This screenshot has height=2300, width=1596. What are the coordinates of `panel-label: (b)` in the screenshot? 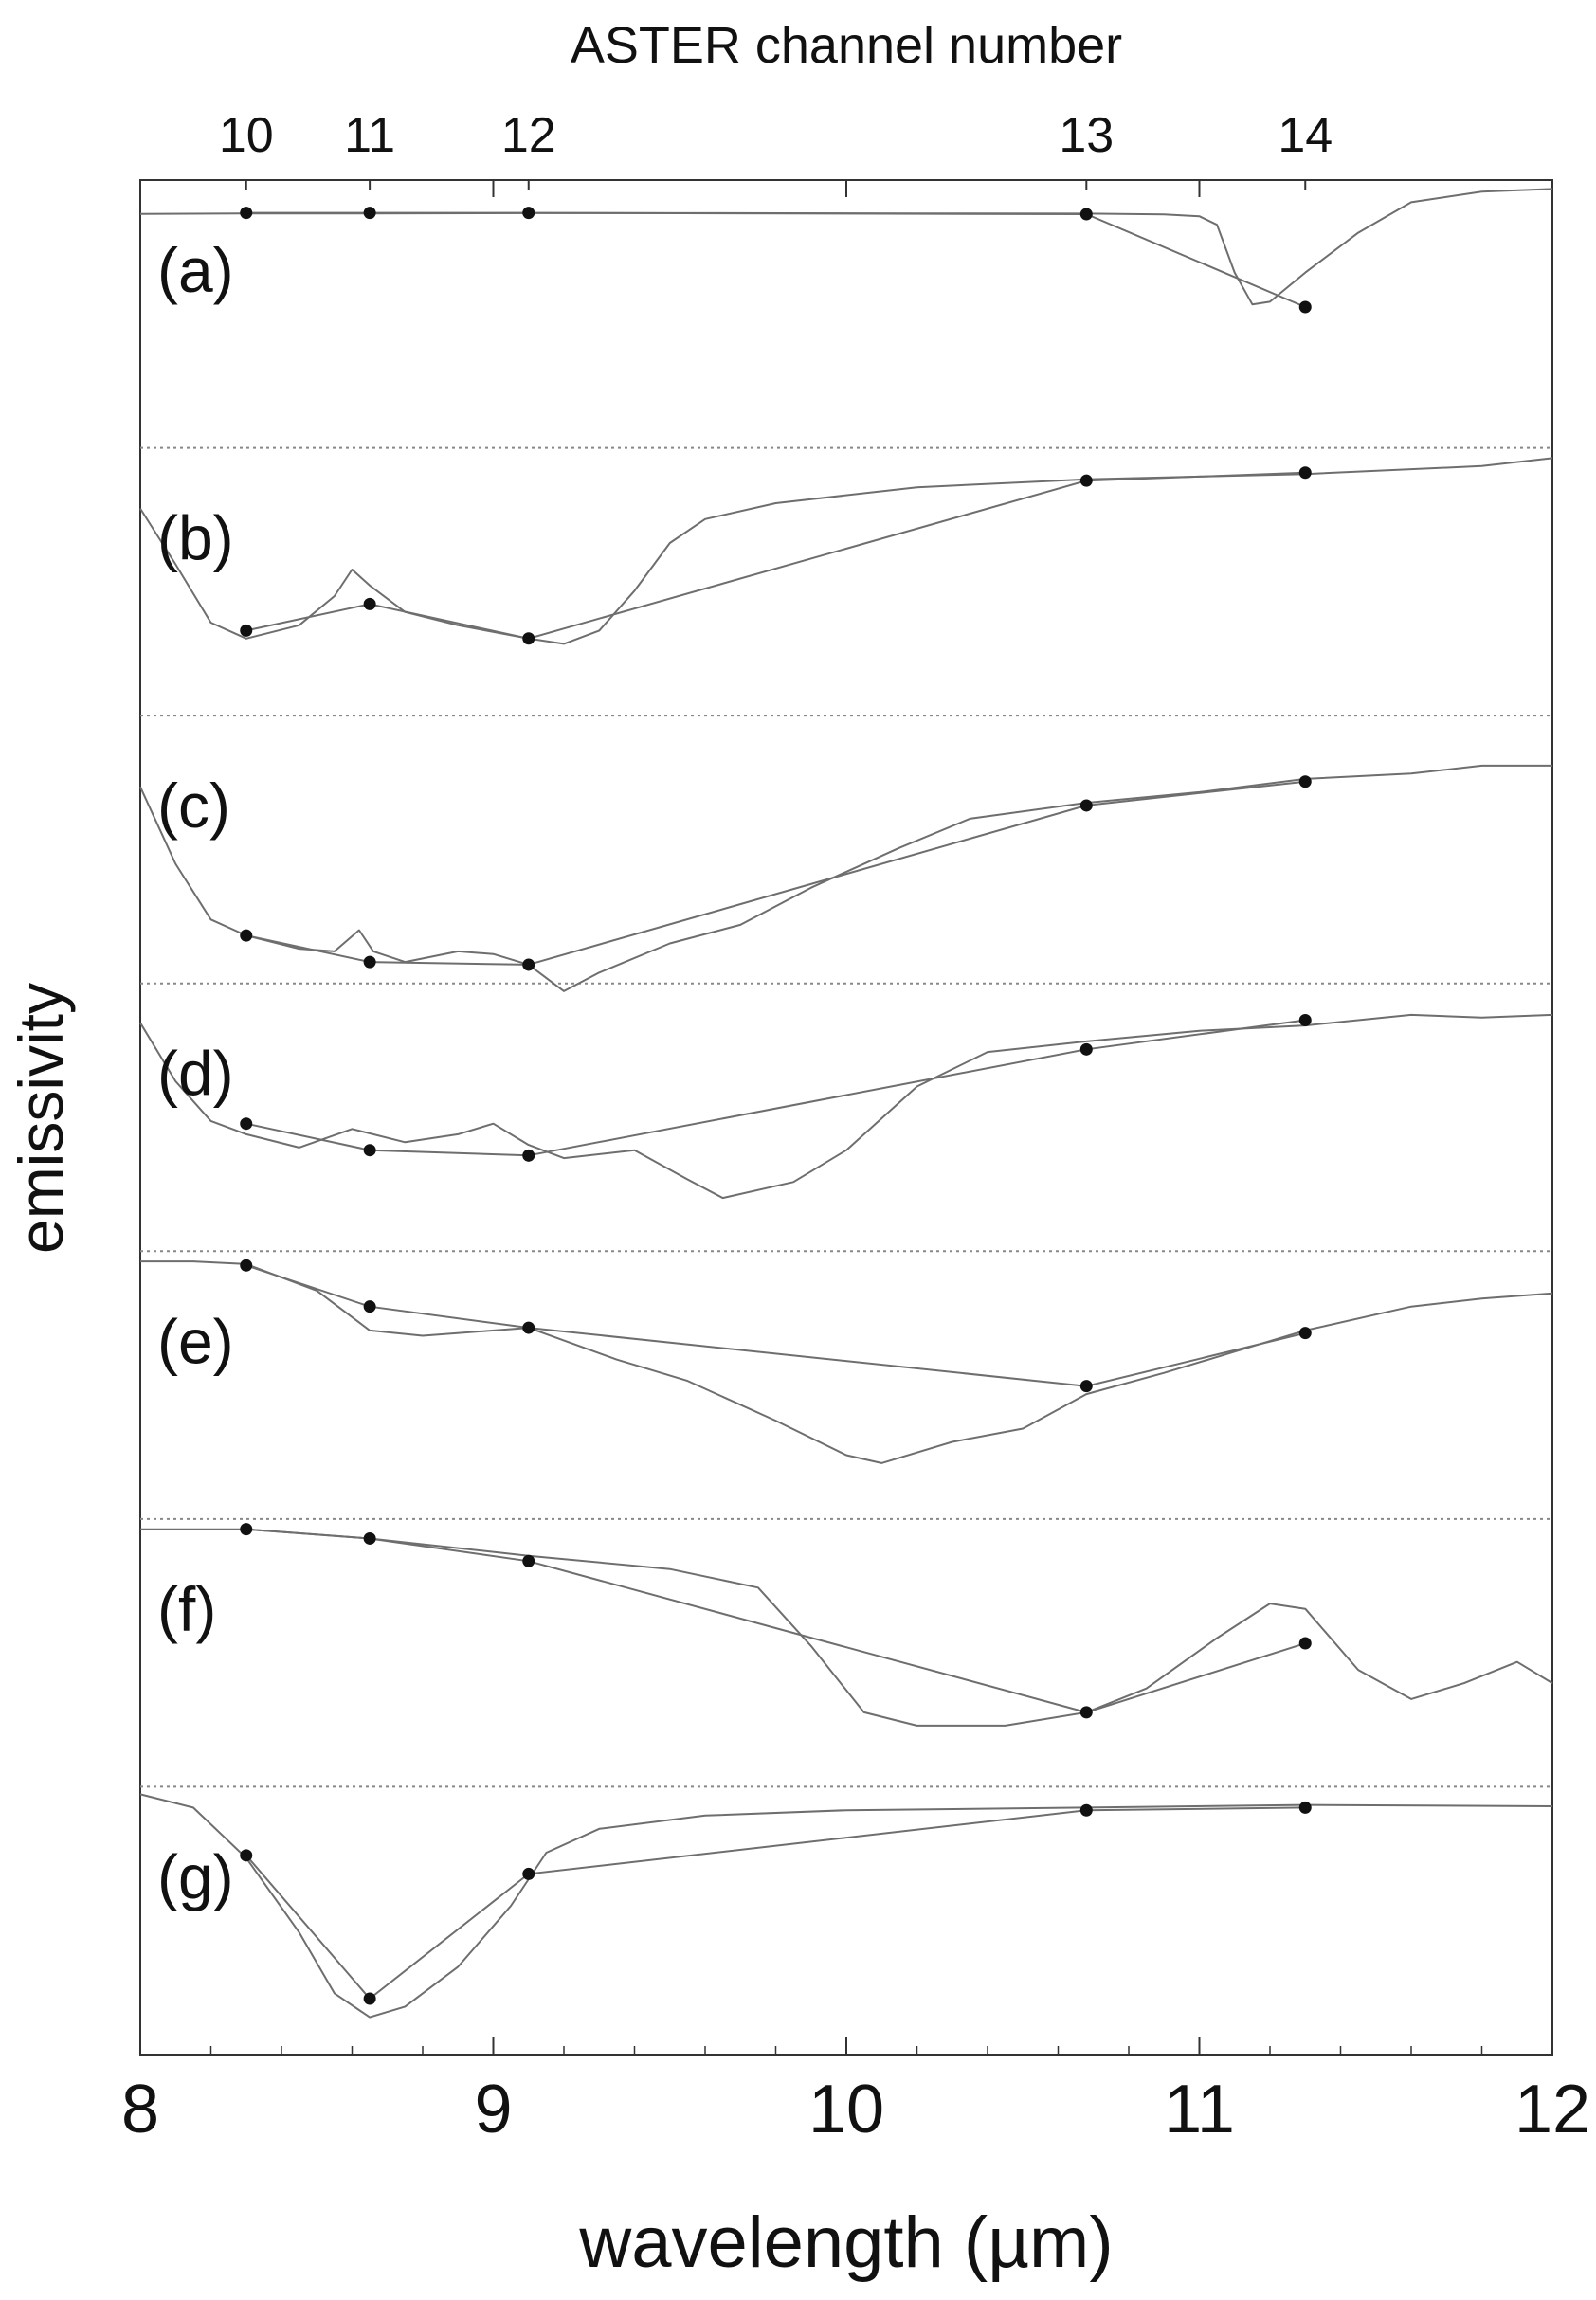 It's located at (196, 538).